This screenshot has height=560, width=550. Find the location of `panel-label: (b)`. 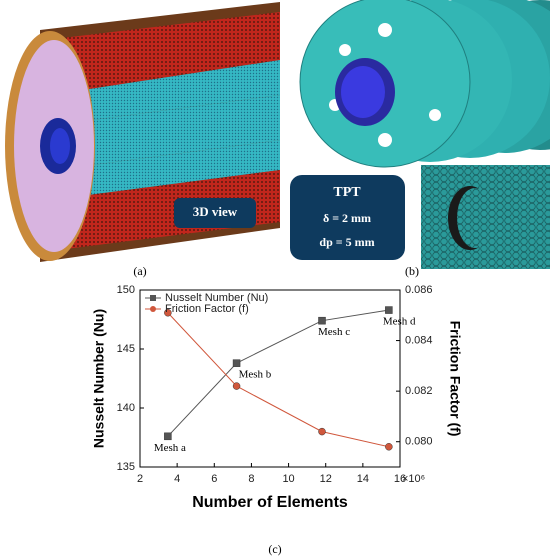

panel-label: (b) is located at coordinates (412, 271).